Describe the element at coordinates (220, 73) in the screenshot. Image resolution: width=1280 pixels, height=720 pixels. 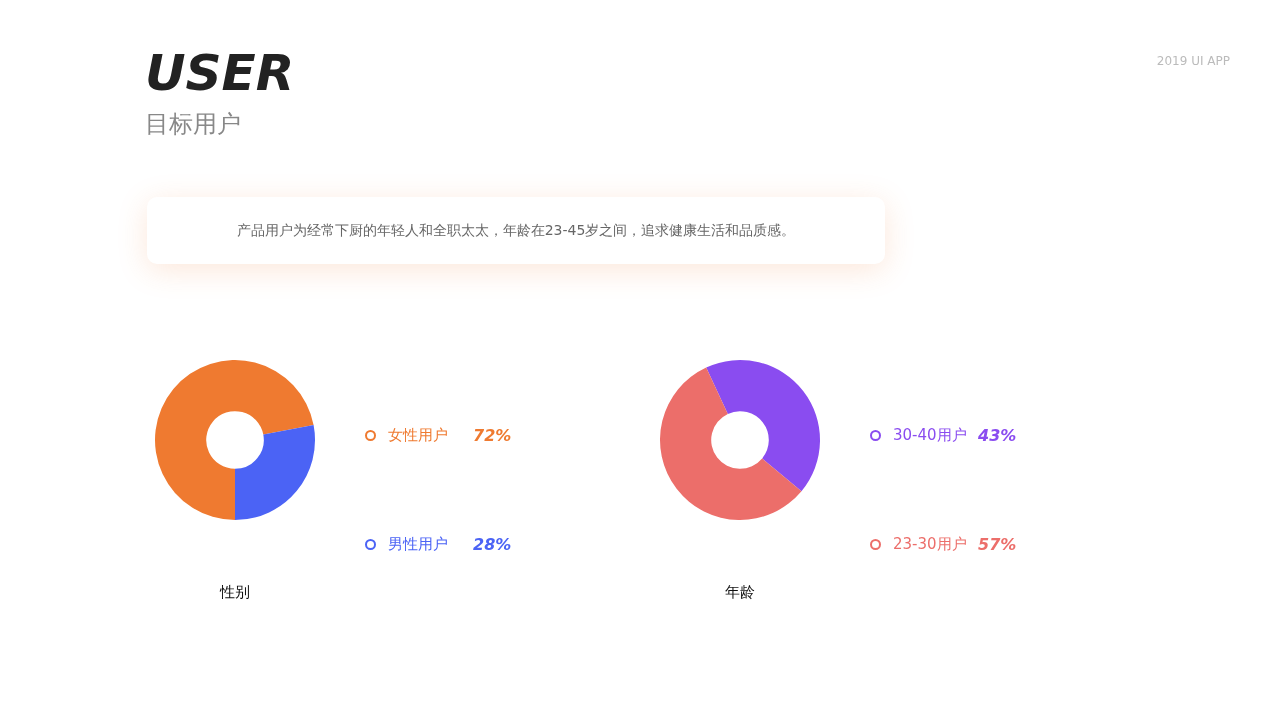
I see `text: USER` at that location.